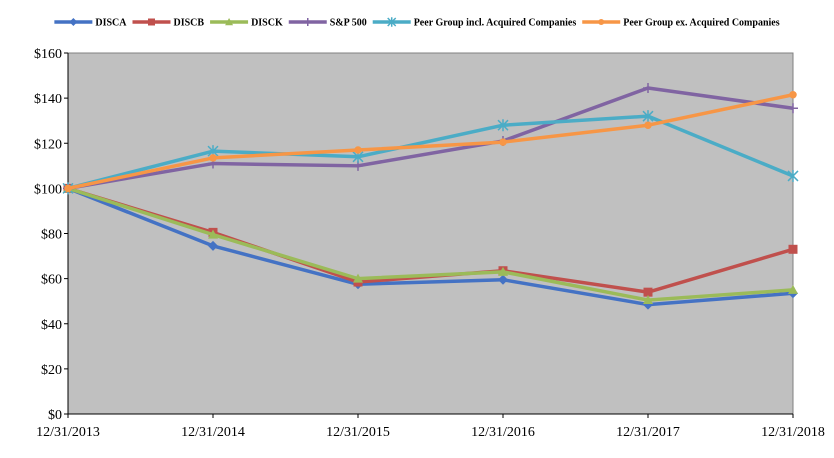  I want to click on y-tick-label: $100, so click(48, 189).